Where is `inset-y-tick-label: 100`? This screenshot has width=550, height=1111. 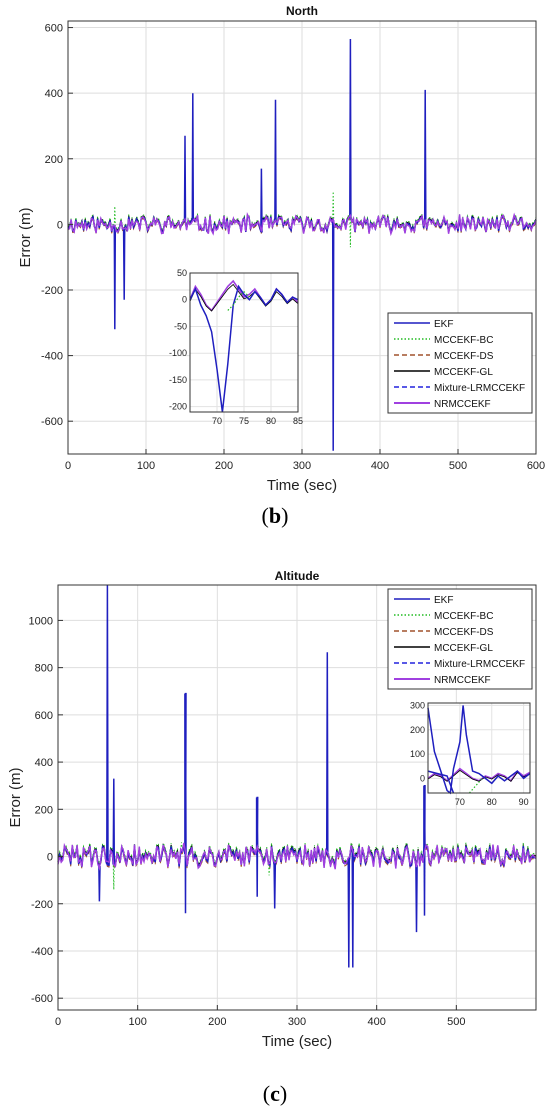 inset-y-tick-label: 100 is located at coordinates (417, 754).